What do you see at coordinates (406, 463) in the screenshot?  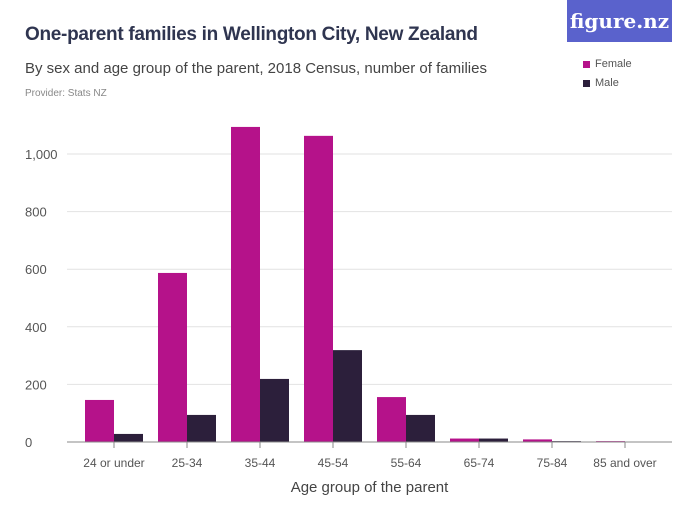 I see `x-tick-label: 55-64` at bounding box center [406, 463].